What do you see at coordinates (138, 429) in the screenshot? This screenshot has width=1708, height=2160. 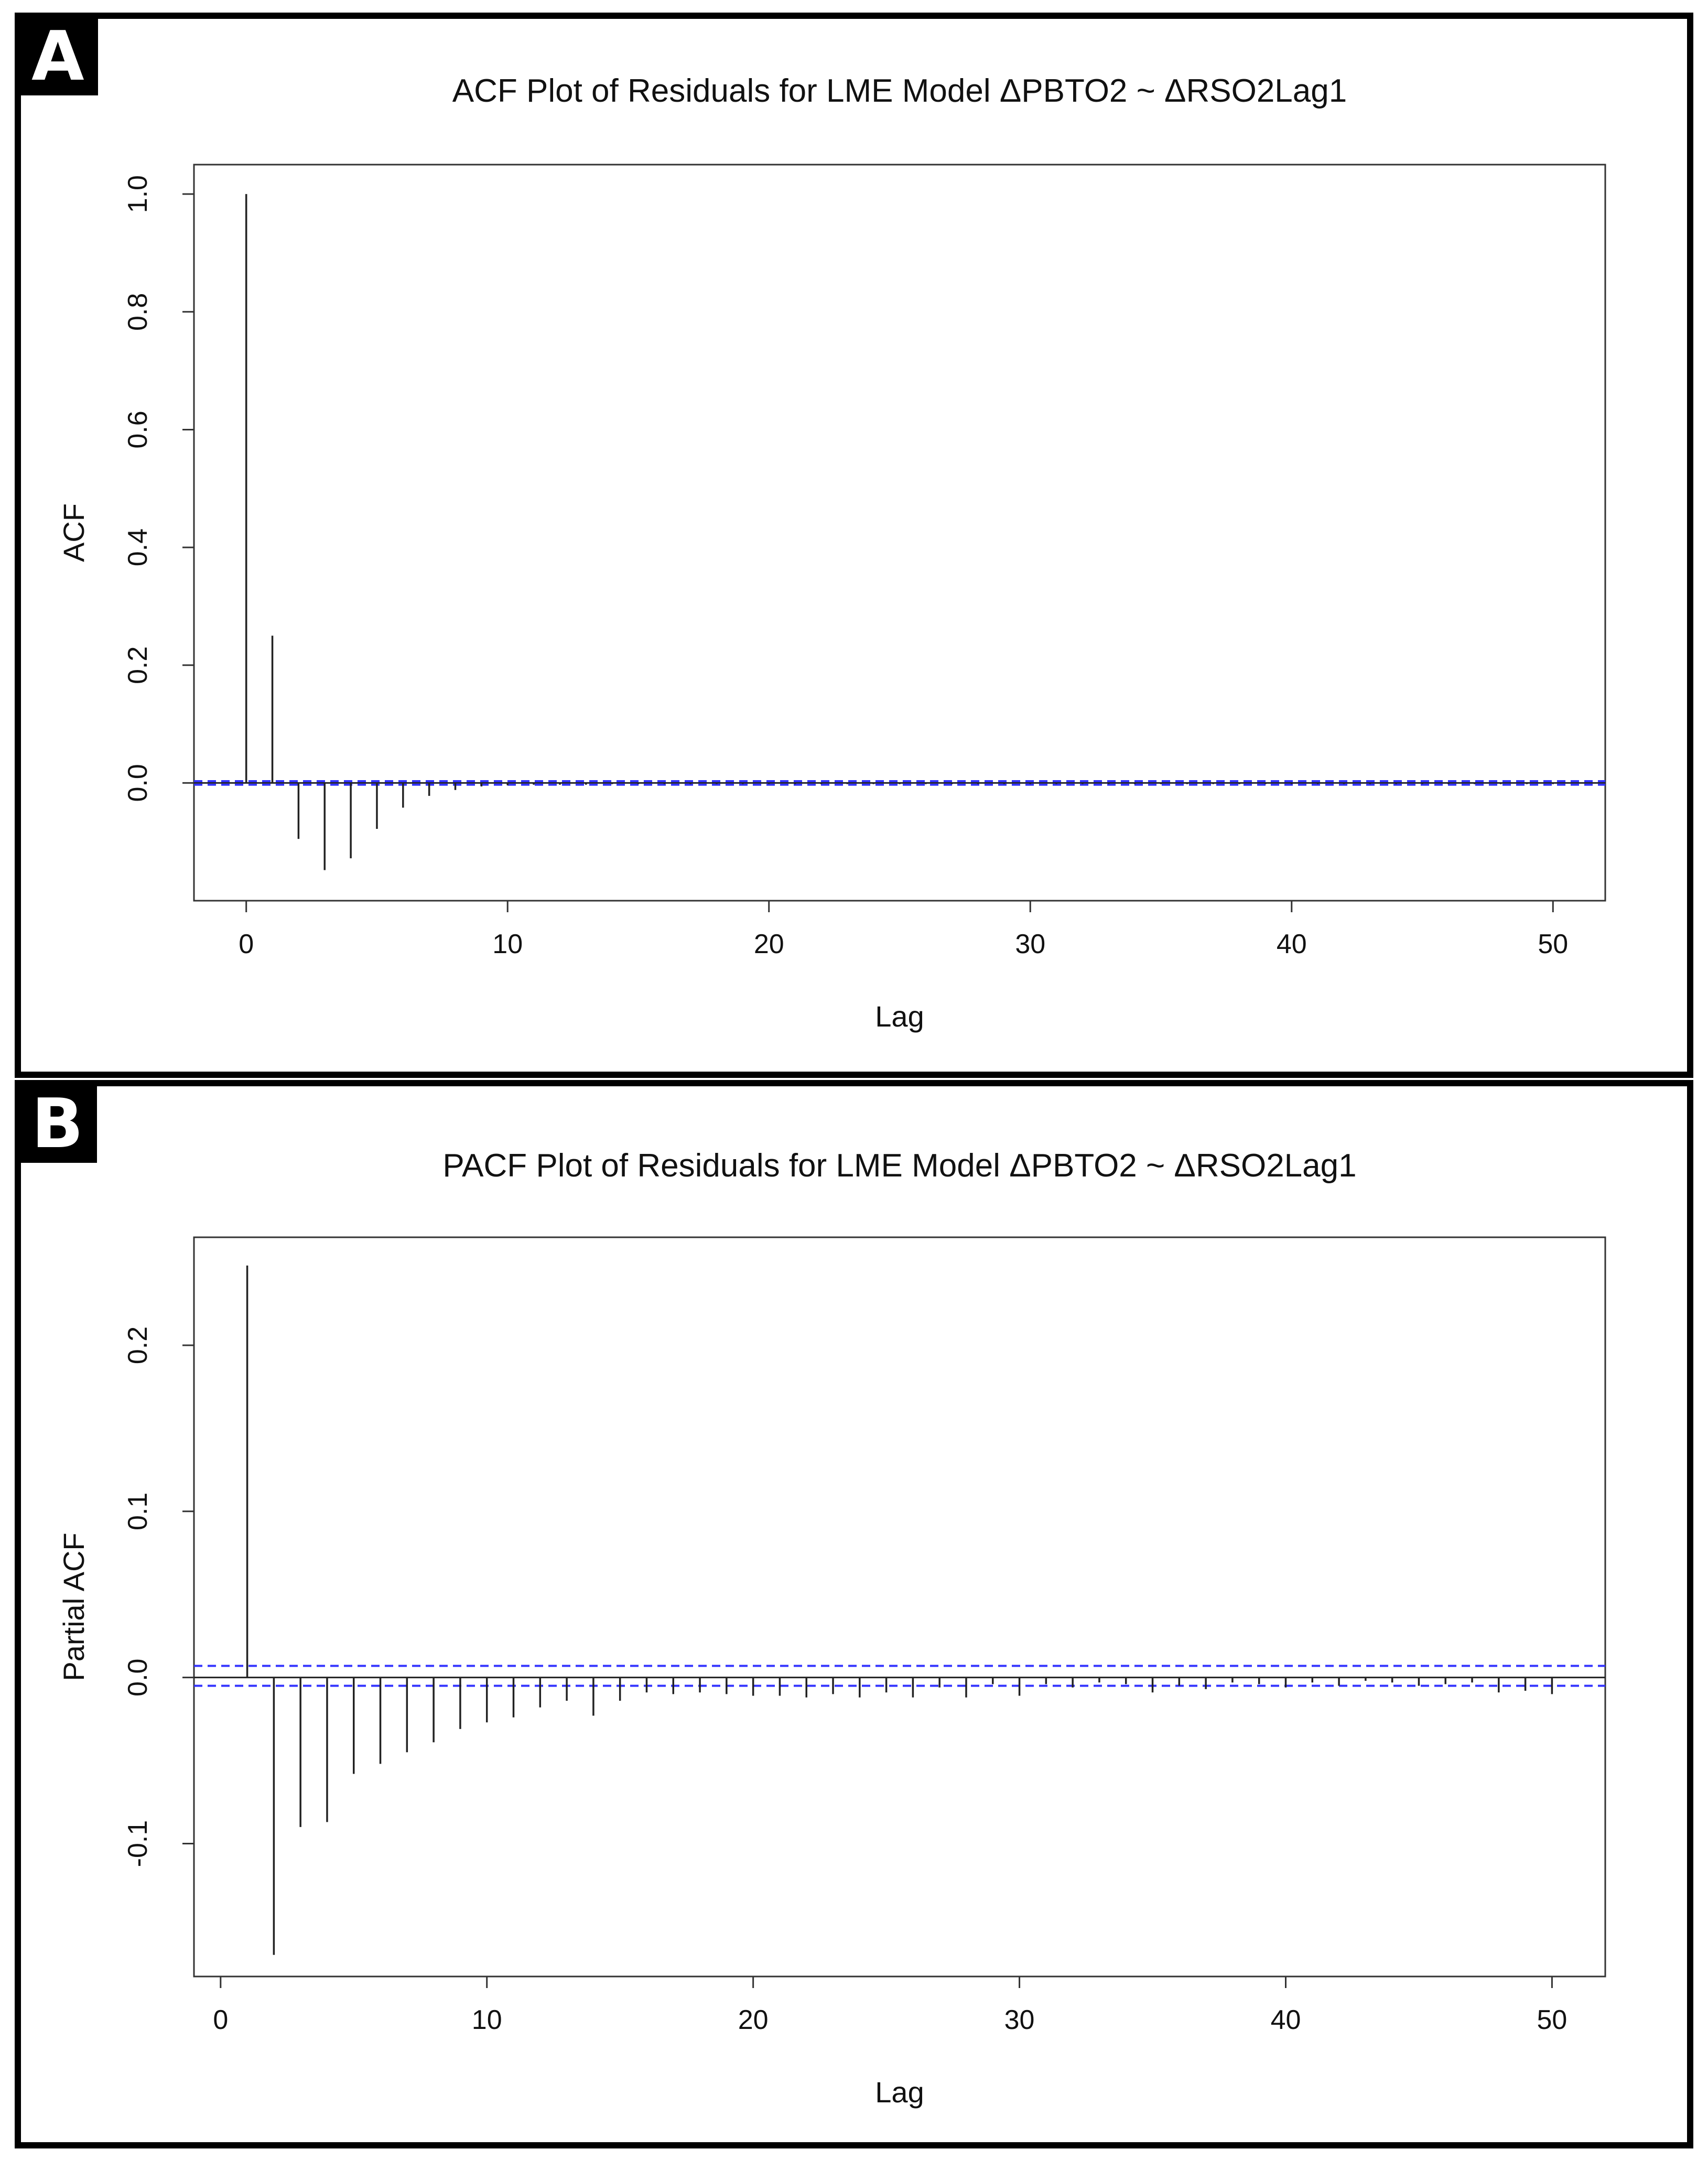 I see `y-tick-label: 0.6` at bounding box center [138, 429].